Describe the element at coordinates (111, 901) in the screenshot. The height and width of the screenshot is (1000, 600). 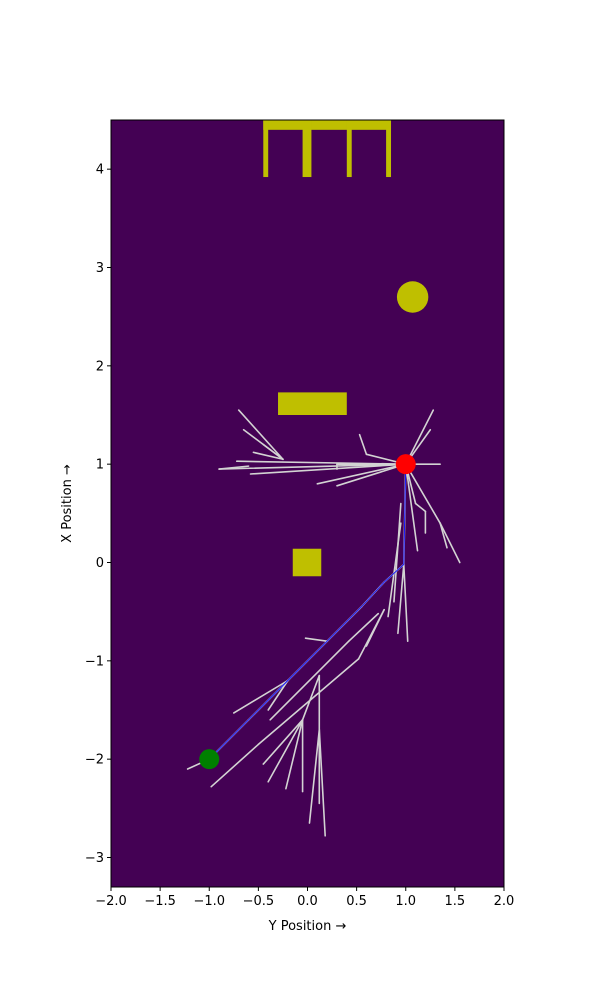
I see `x-tick-label-0: −2.0` at that location.